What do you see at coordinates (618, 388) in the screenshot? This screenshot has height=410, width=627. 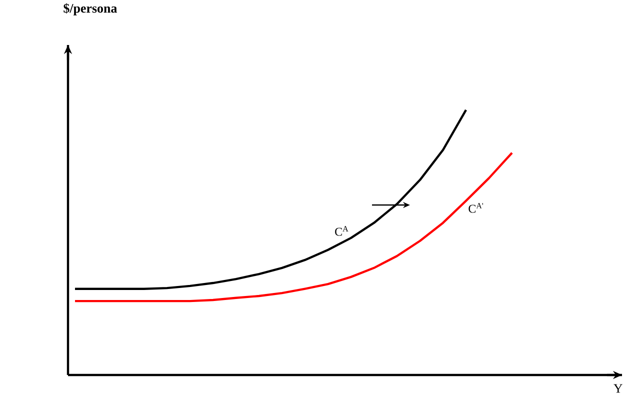 I see `text: Y` at bounding box center [618, 388].